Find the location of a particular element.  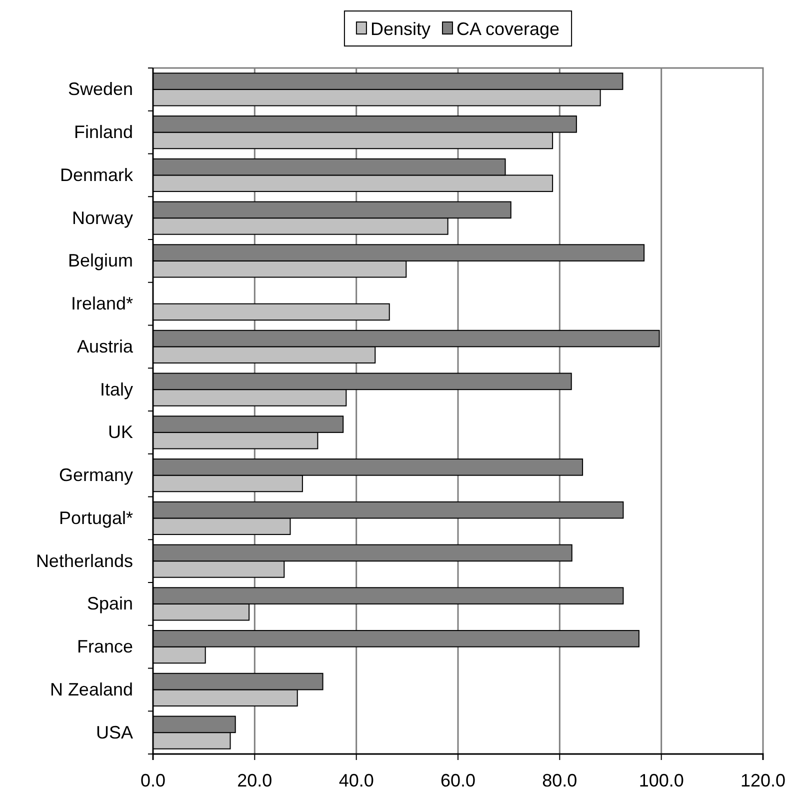

y-tick-label: N Zealand is located at coordinates (91, 689).